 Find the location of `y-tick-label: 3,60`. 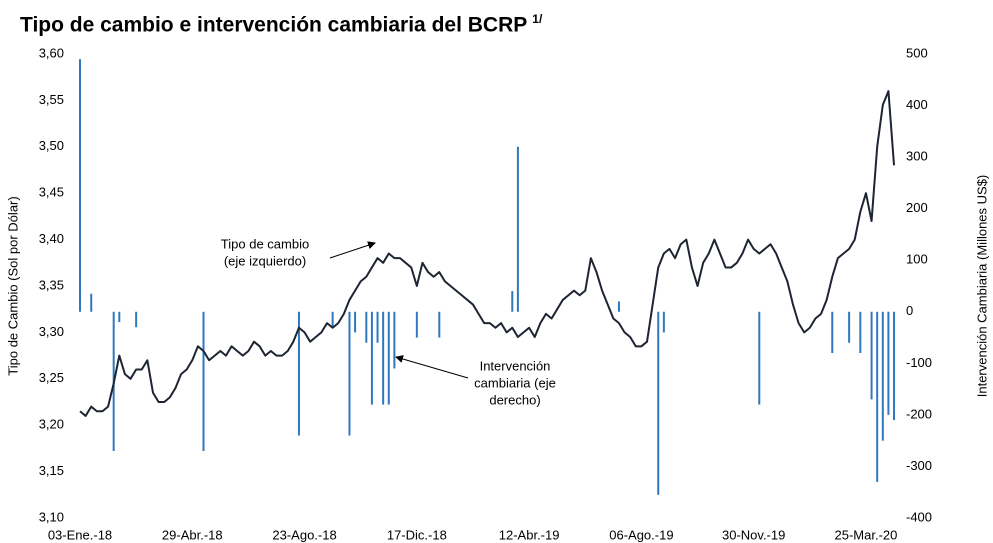

y-tick-label: 3,60 is located at coordinates (51, 52).